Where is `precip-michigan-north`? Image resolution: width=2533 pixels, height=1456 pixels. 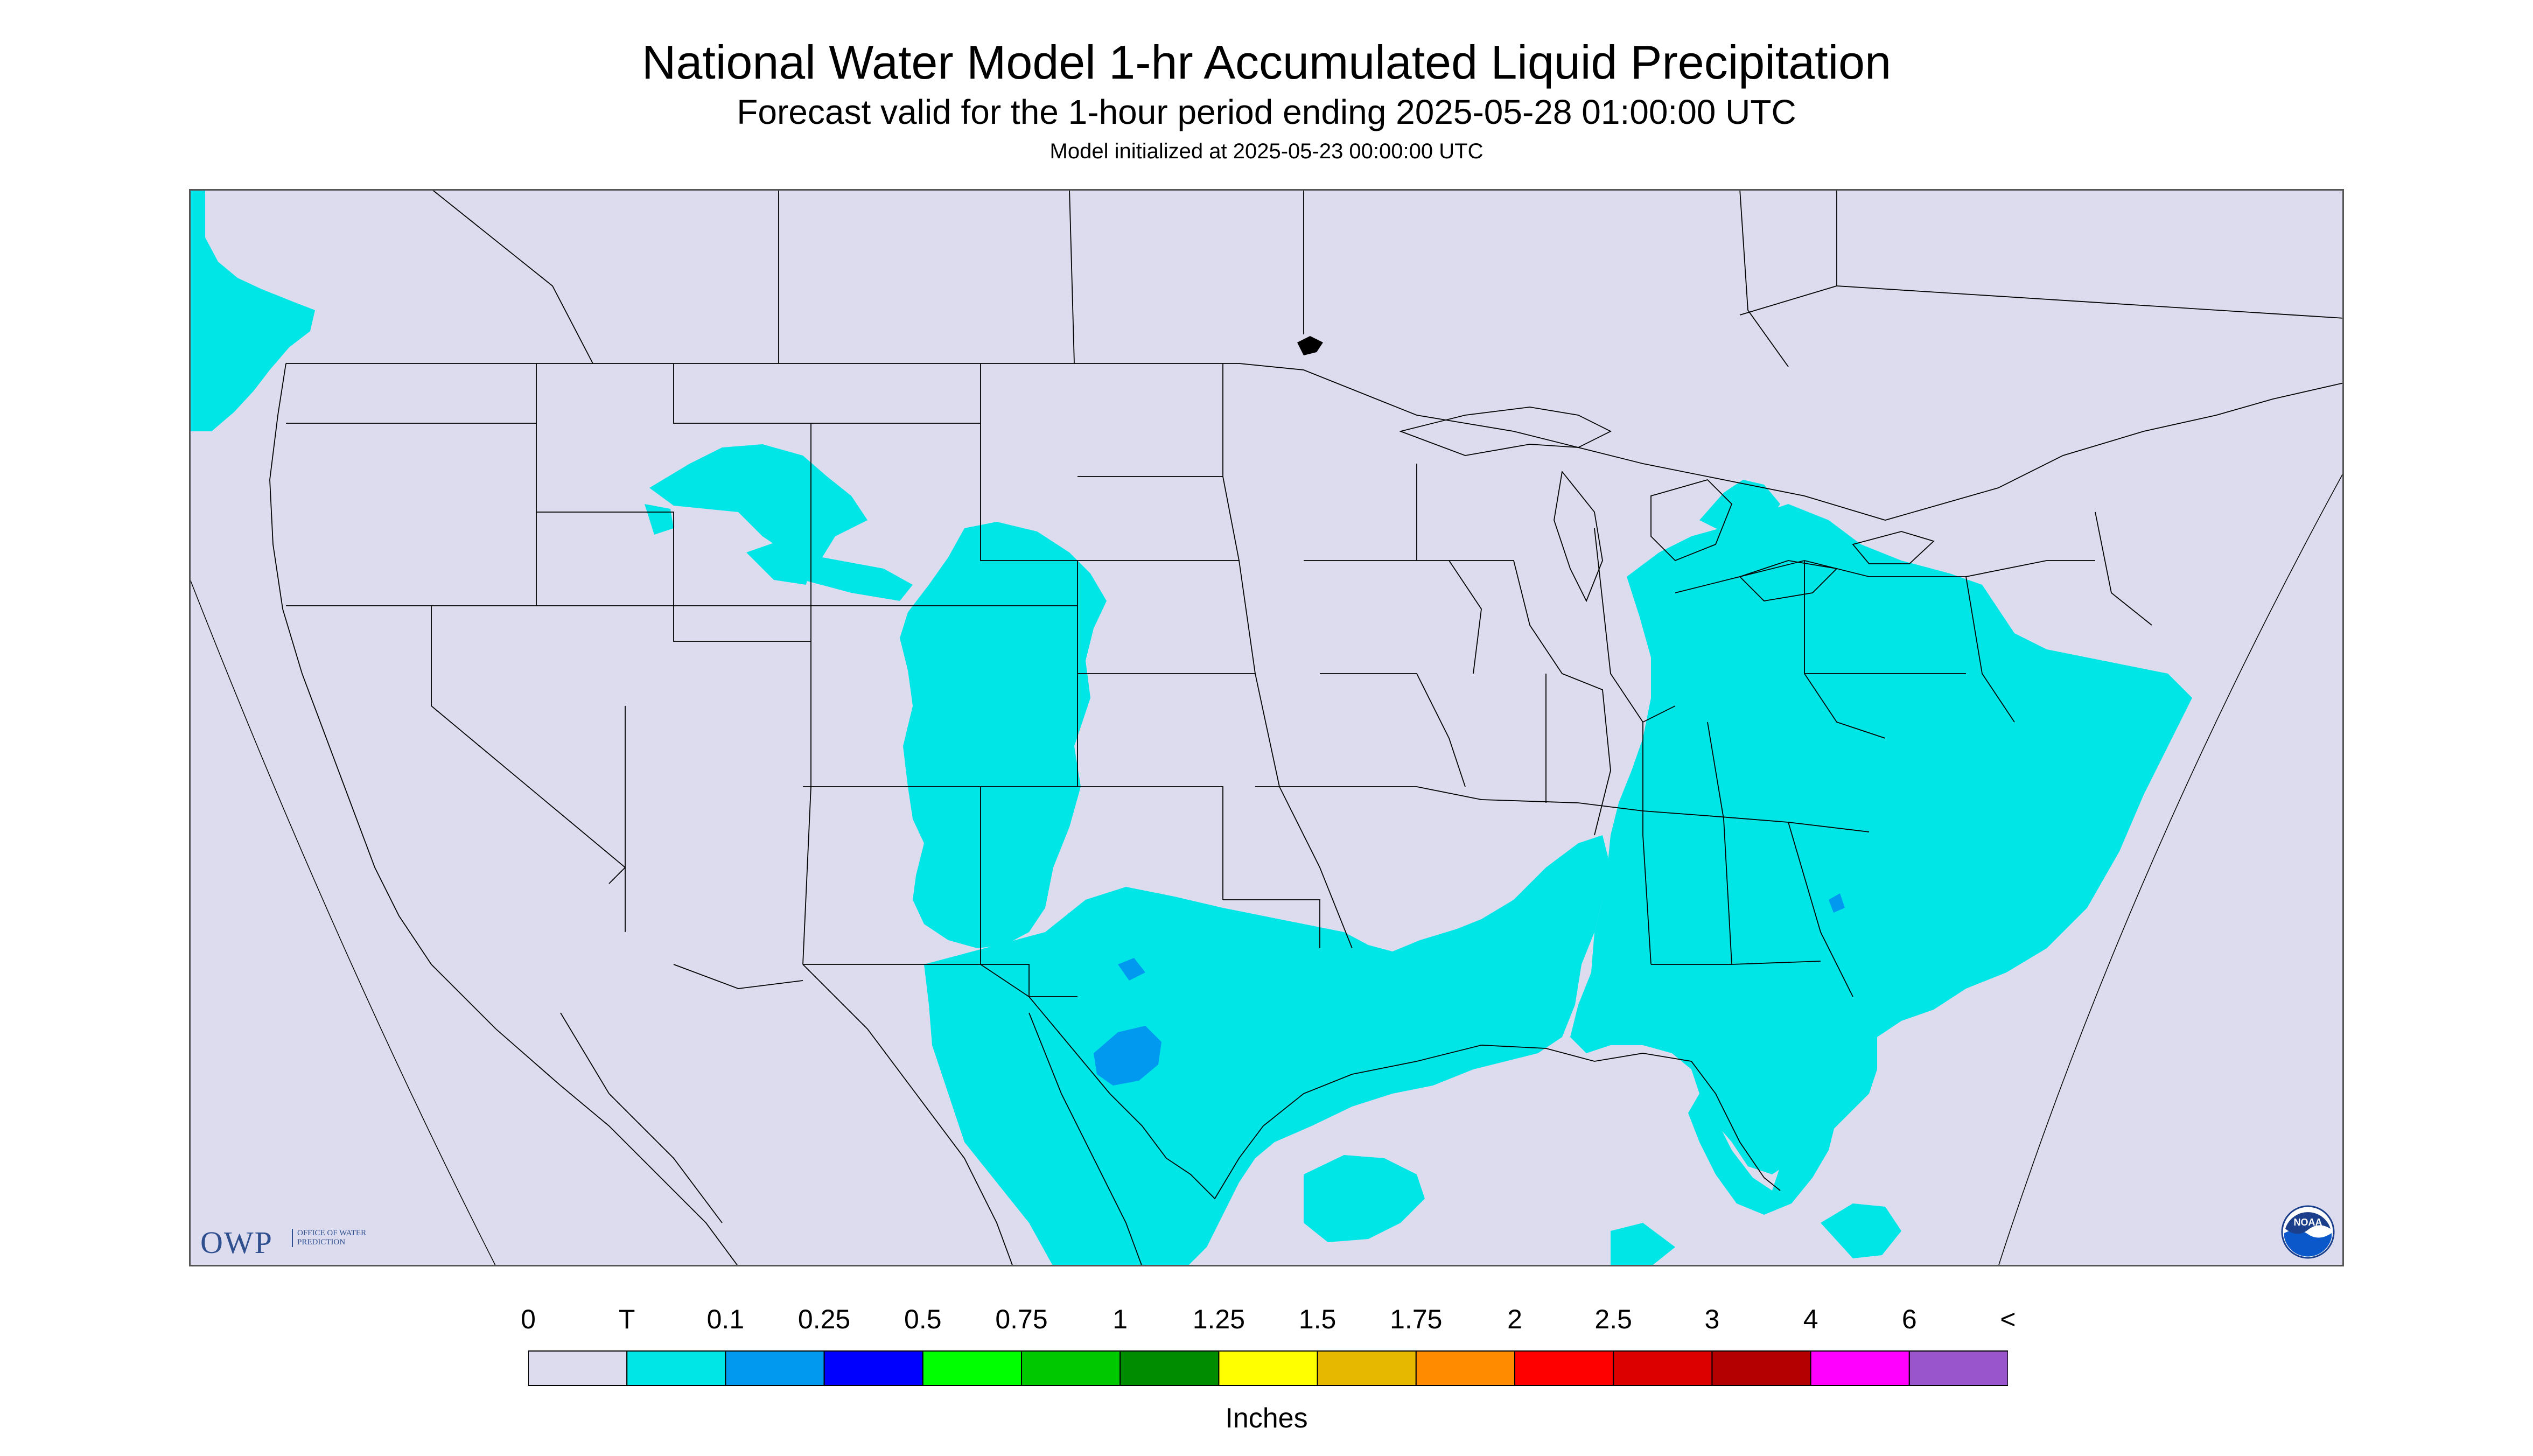 precip-michigan-north is located at coordinates (1739, 508).